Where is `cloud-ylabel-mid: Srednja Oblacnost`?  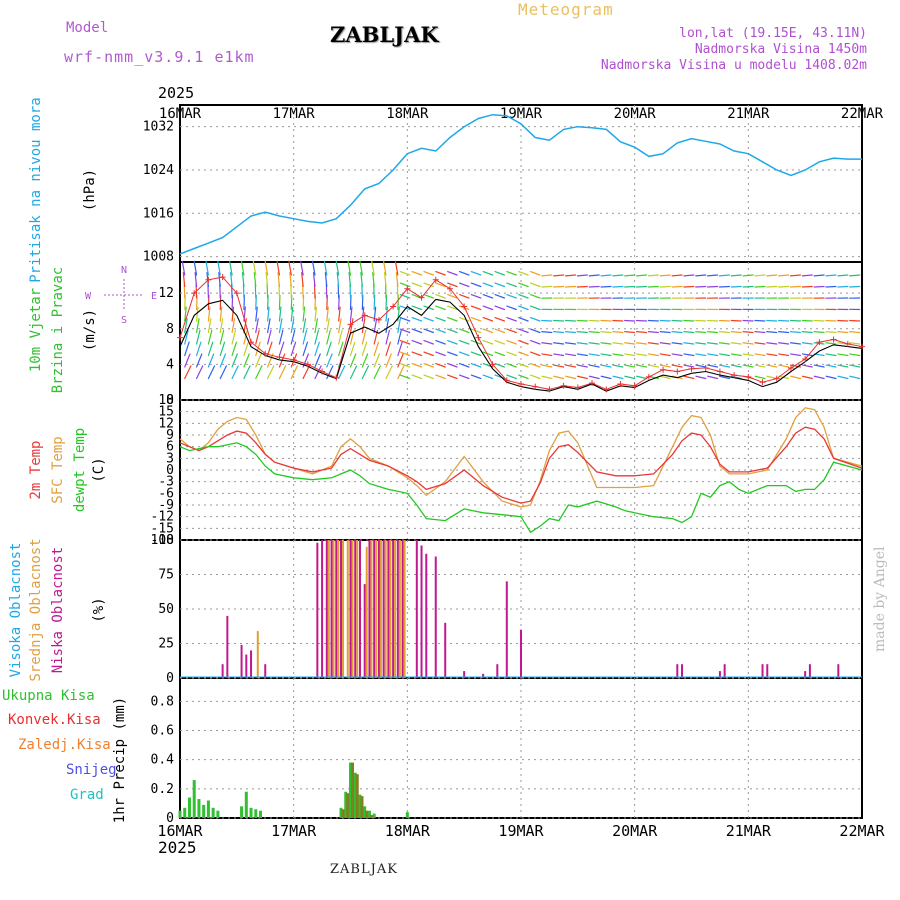
cloud-ylabel-mid: Srednja Oblacnost is located at coordinates (36, 609).